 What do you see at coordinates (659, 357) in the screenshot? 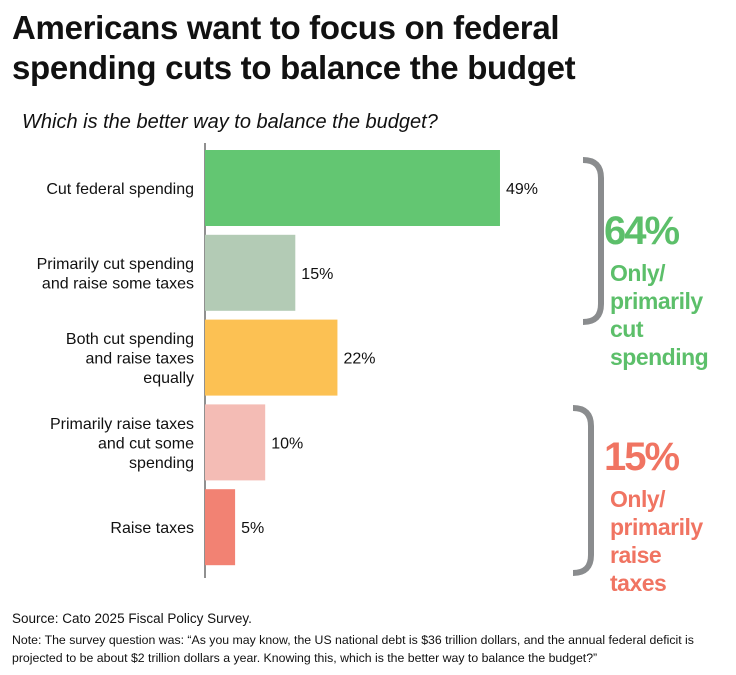
I see `annotation-label: spending` at bounding box center [659, 357].